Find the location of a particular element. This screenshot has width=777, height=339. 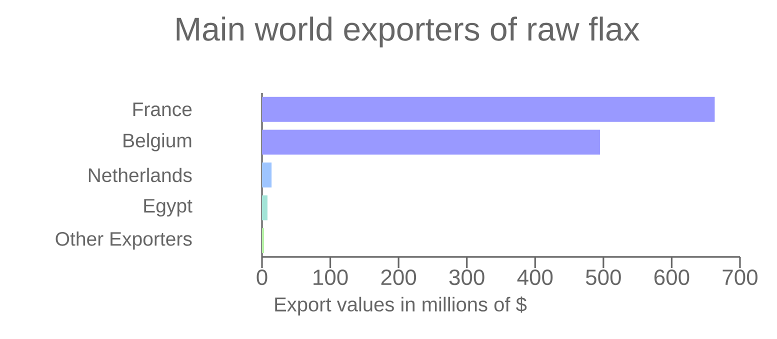

x-axis-title: Export values in millions of $ is located at coordinates (401, 306).